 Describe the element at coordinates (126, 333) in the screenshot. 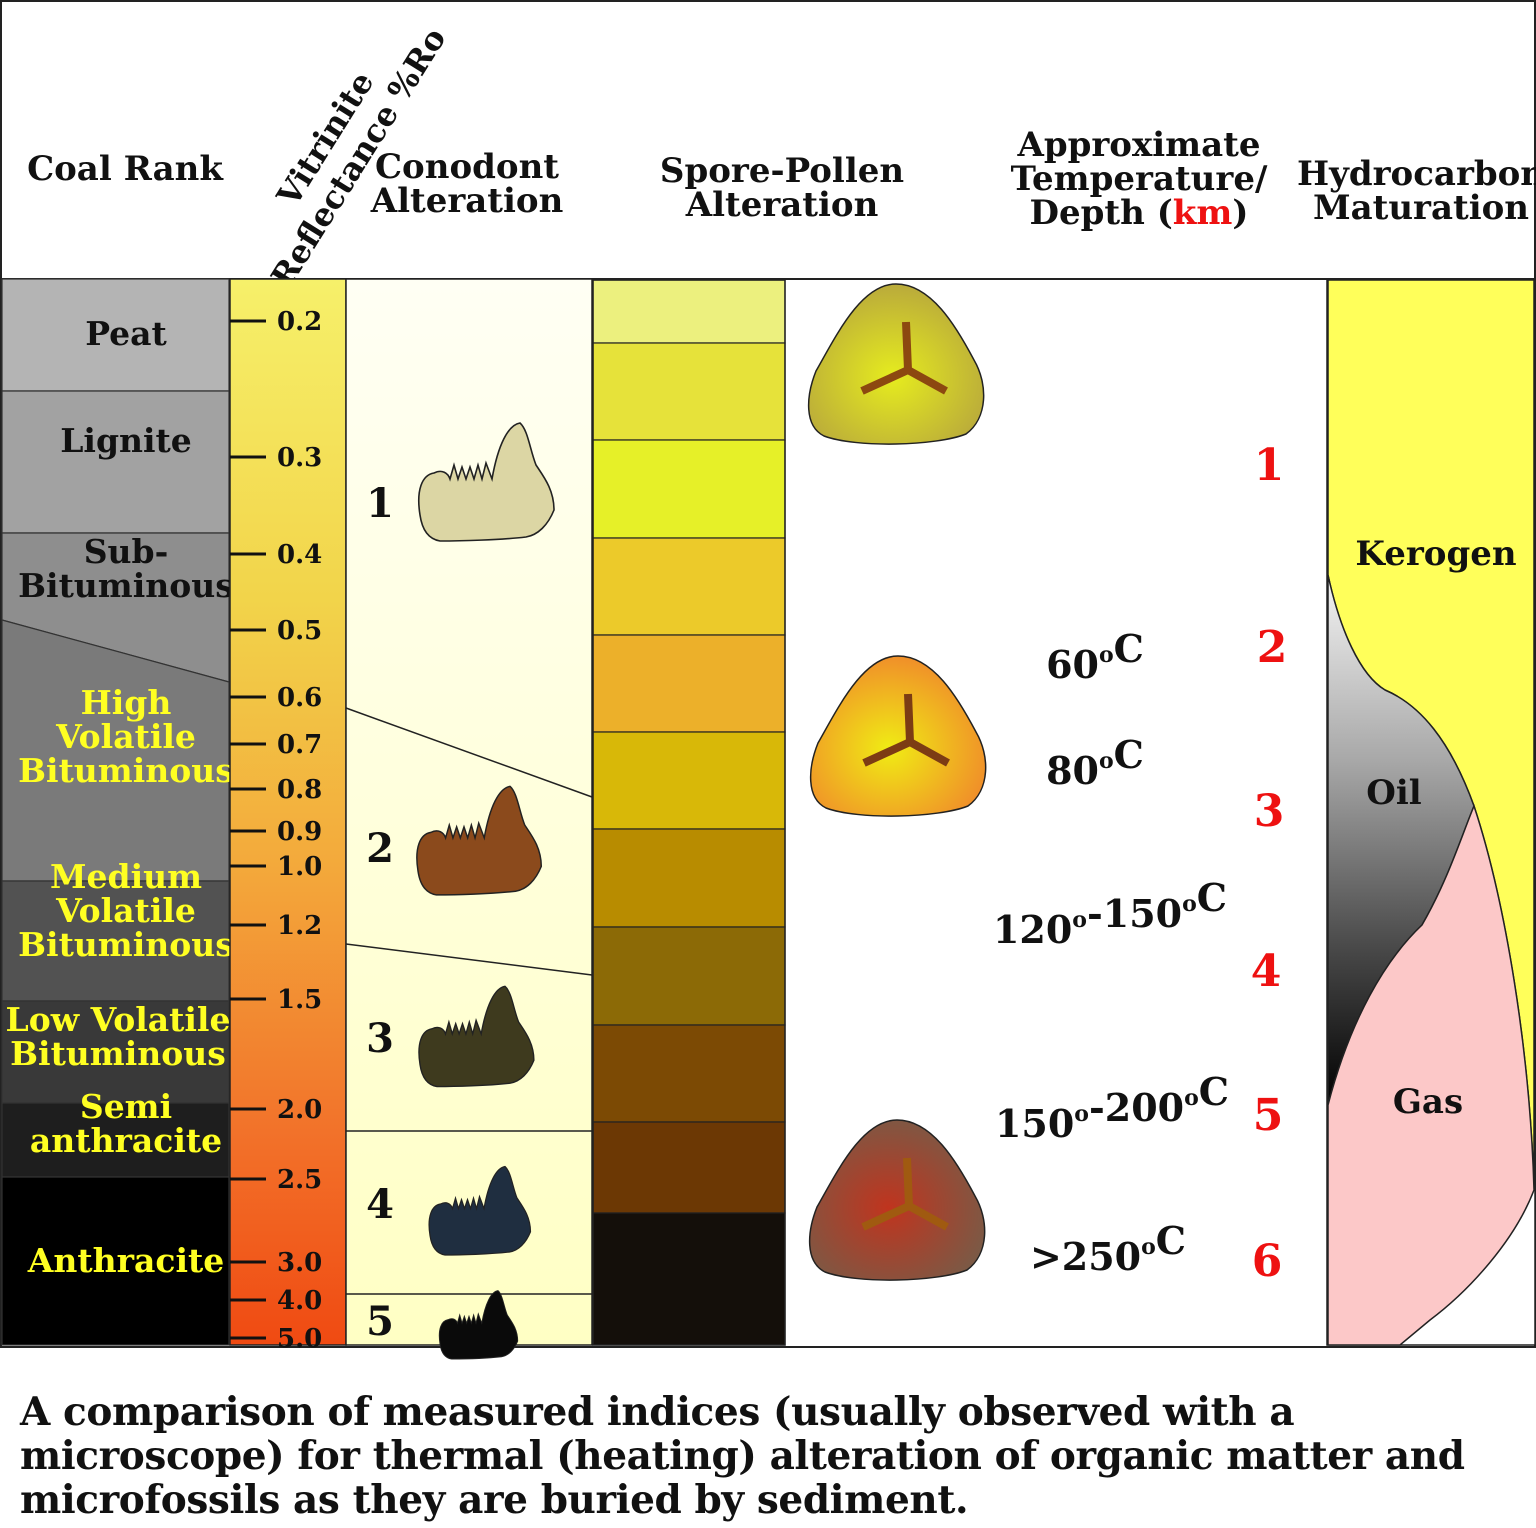

I see `coal-rank-label: Peat` at that location.